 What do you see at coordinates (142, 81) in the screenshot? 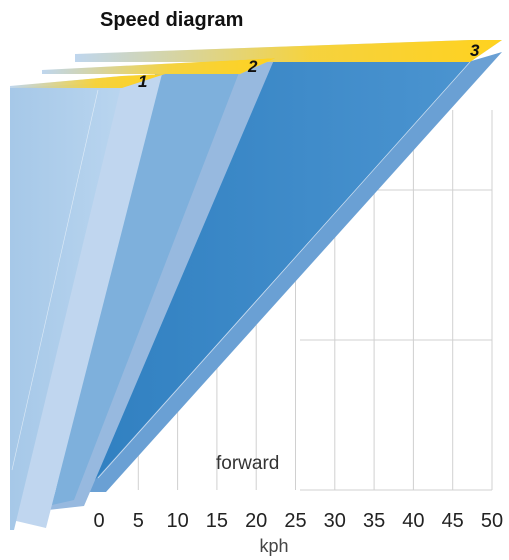
I see `gear-label-1: 1` at bounding box center [142, 81].